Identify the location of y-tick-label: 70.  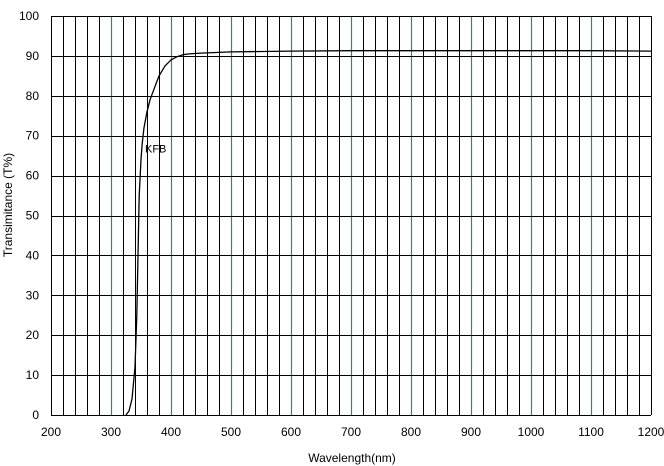
(33, 136).